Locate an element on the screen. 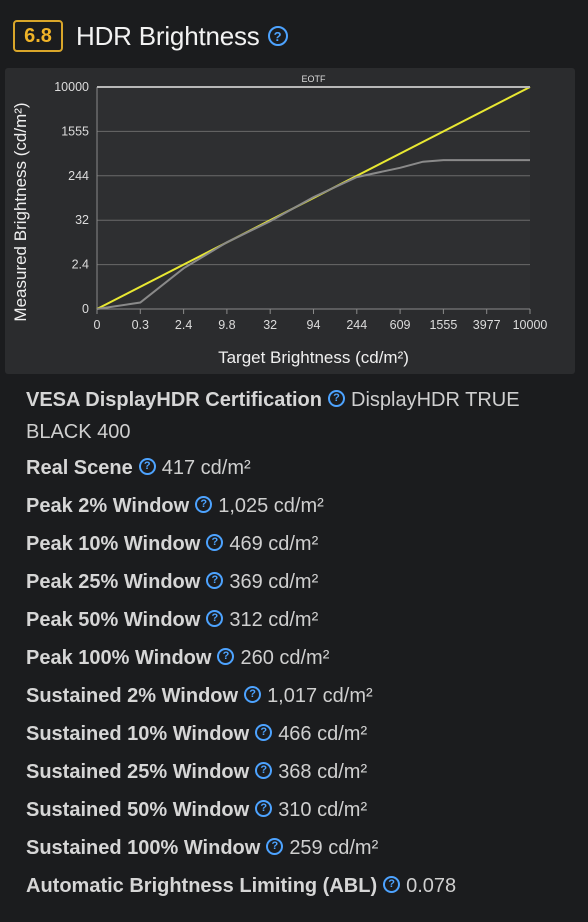 The image size is (588, 922). y-tick-label: 244 is located at coordinates (78, 176).